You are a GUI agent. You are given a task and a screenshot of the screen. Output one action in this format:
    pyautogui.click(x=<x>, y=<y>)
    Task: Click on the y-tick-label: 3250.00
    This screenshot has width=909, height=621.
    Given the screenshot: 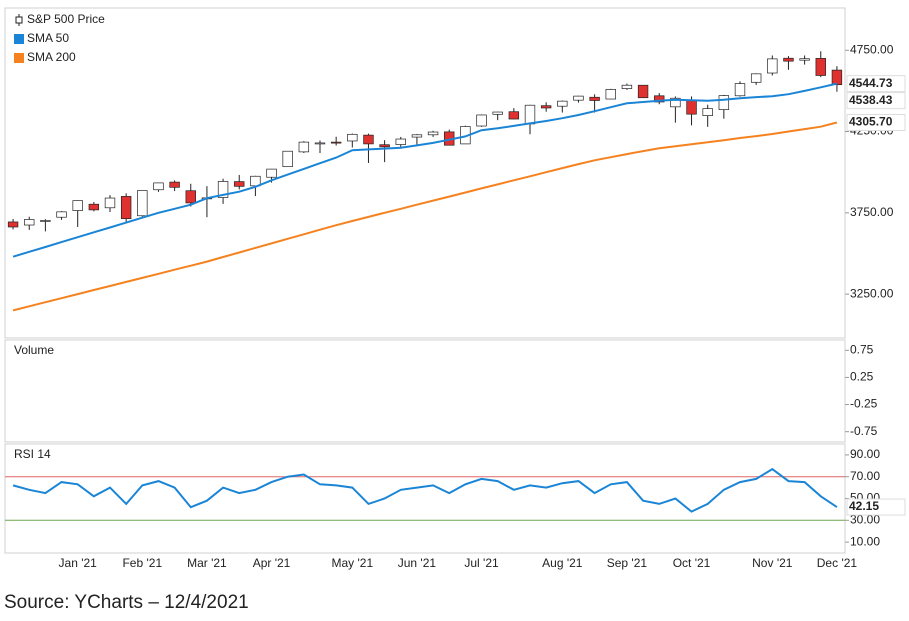 What is the action you would take?
    pyautogui.click(x=872, y=293)
    